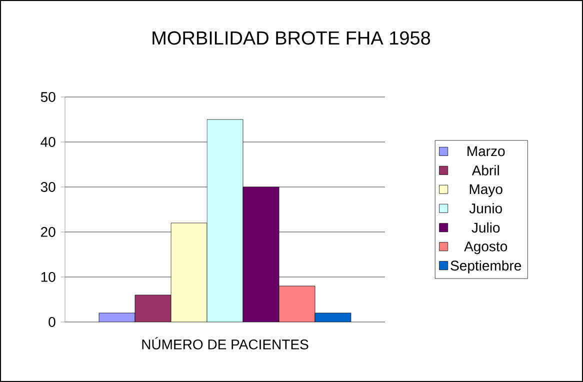 The width and height of the screenshot is (583, 382). Describe the element at coordinates (291, 38) in the screenshot. I see `chart-title: MORBILIDAD BROTE FHA 1958` at that location.